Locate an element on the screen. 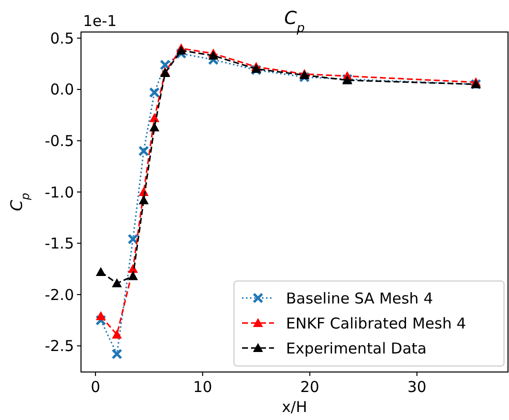 Image resolution: width=509 pixels, height=420 pixels. y-tick-label: -1.5 is located at coordinates (59, 243).